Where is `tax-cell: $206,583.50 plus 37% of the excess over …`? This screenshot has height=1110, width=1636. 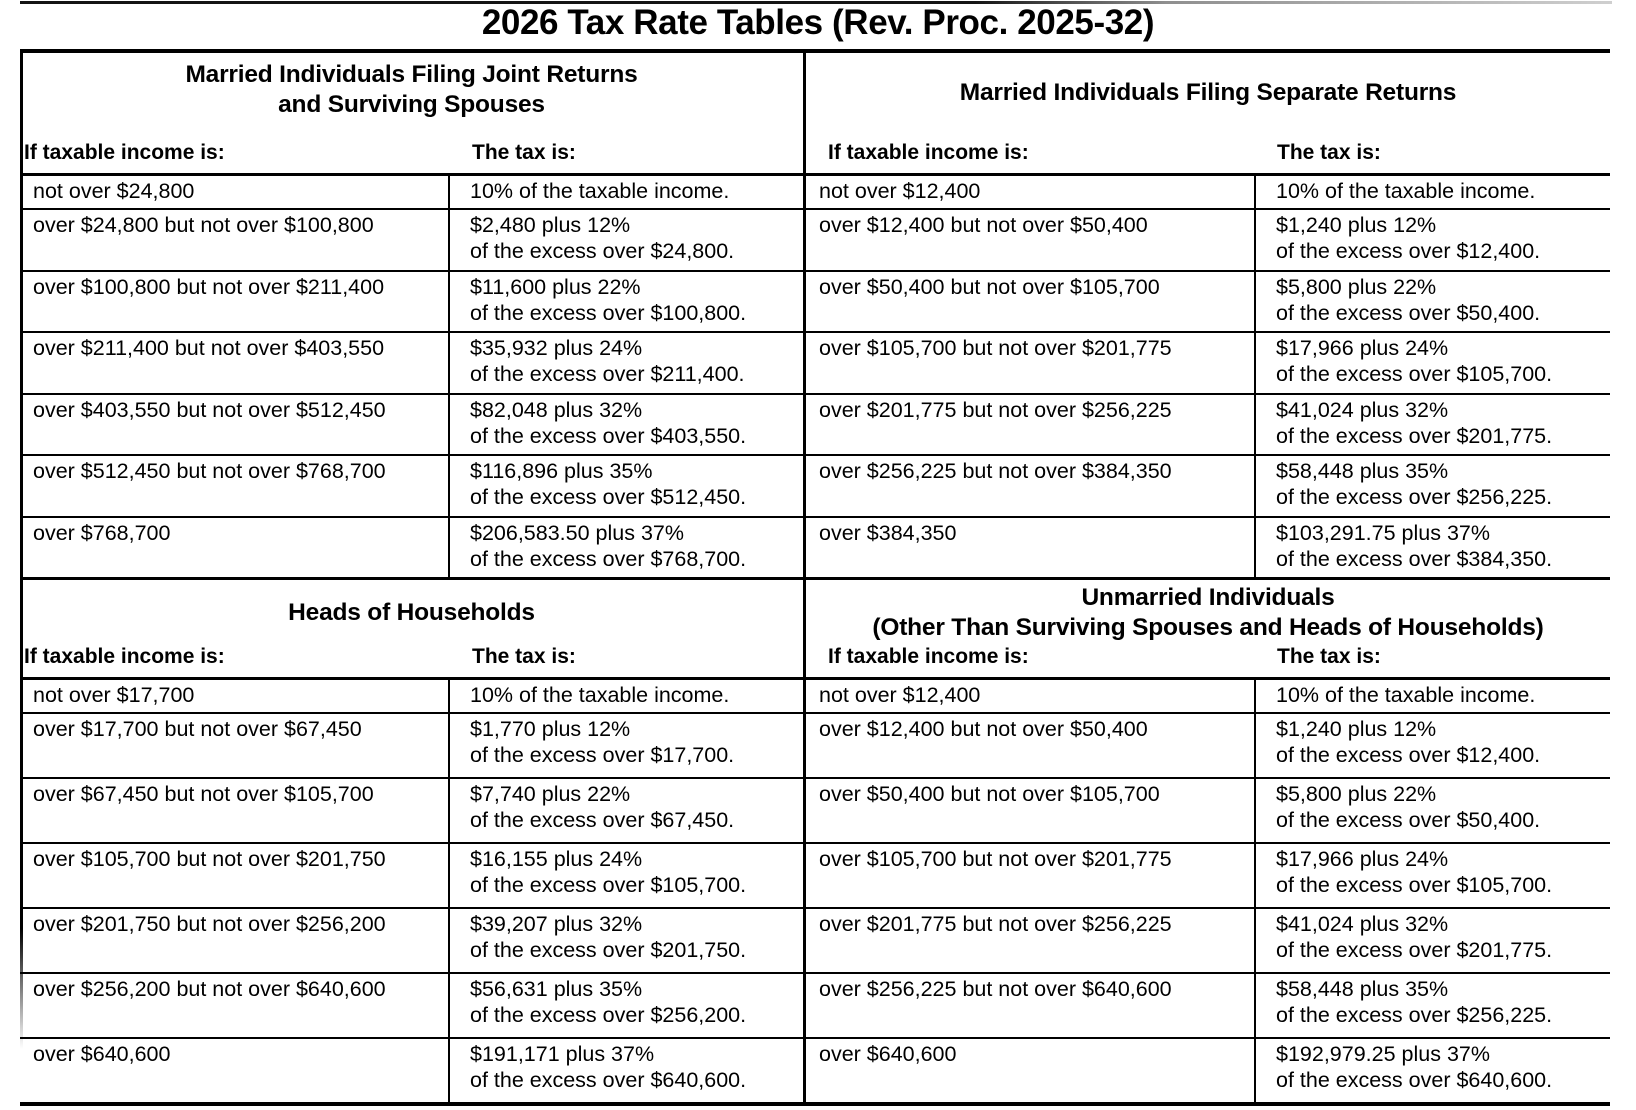 tax-cell: $206,583.50 plus 37% of the excess over … is located at coordinates (626, 548).